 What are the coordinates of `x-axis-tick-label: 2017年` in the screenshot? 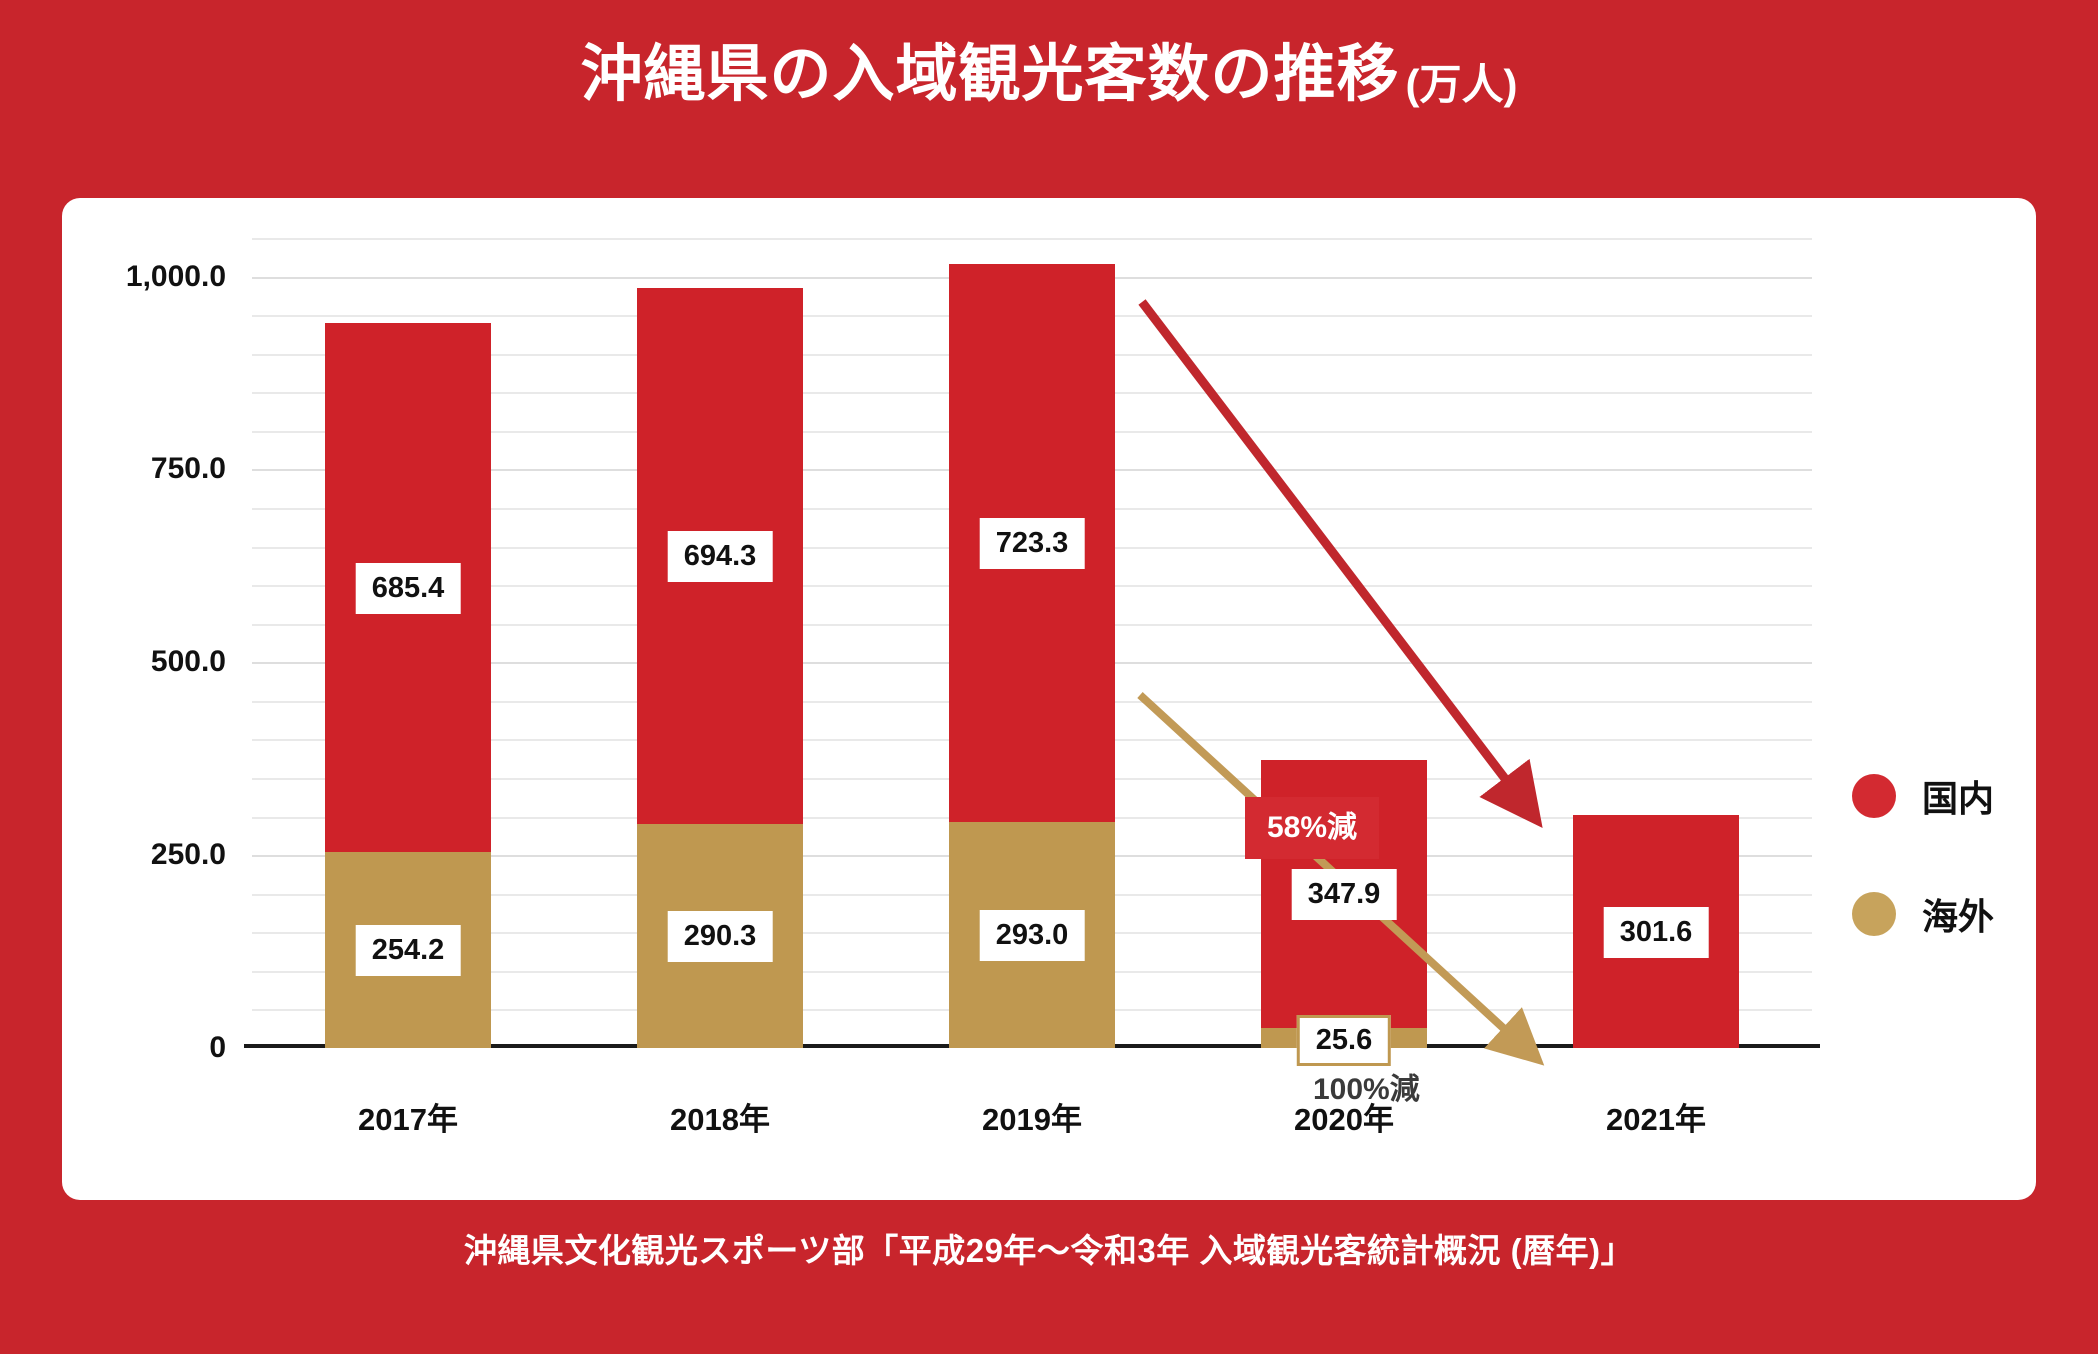 It's located at (408, 1119).